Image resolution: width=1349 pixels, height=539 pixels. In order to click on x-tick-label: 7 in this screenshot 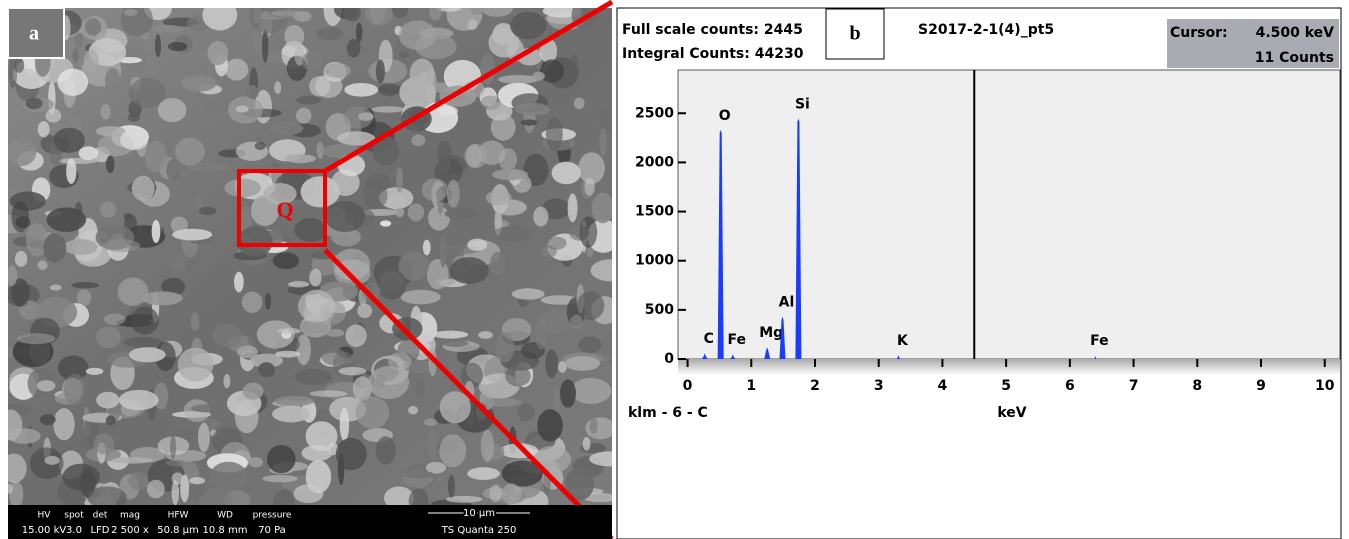, I will do `click(1134, 386)`.